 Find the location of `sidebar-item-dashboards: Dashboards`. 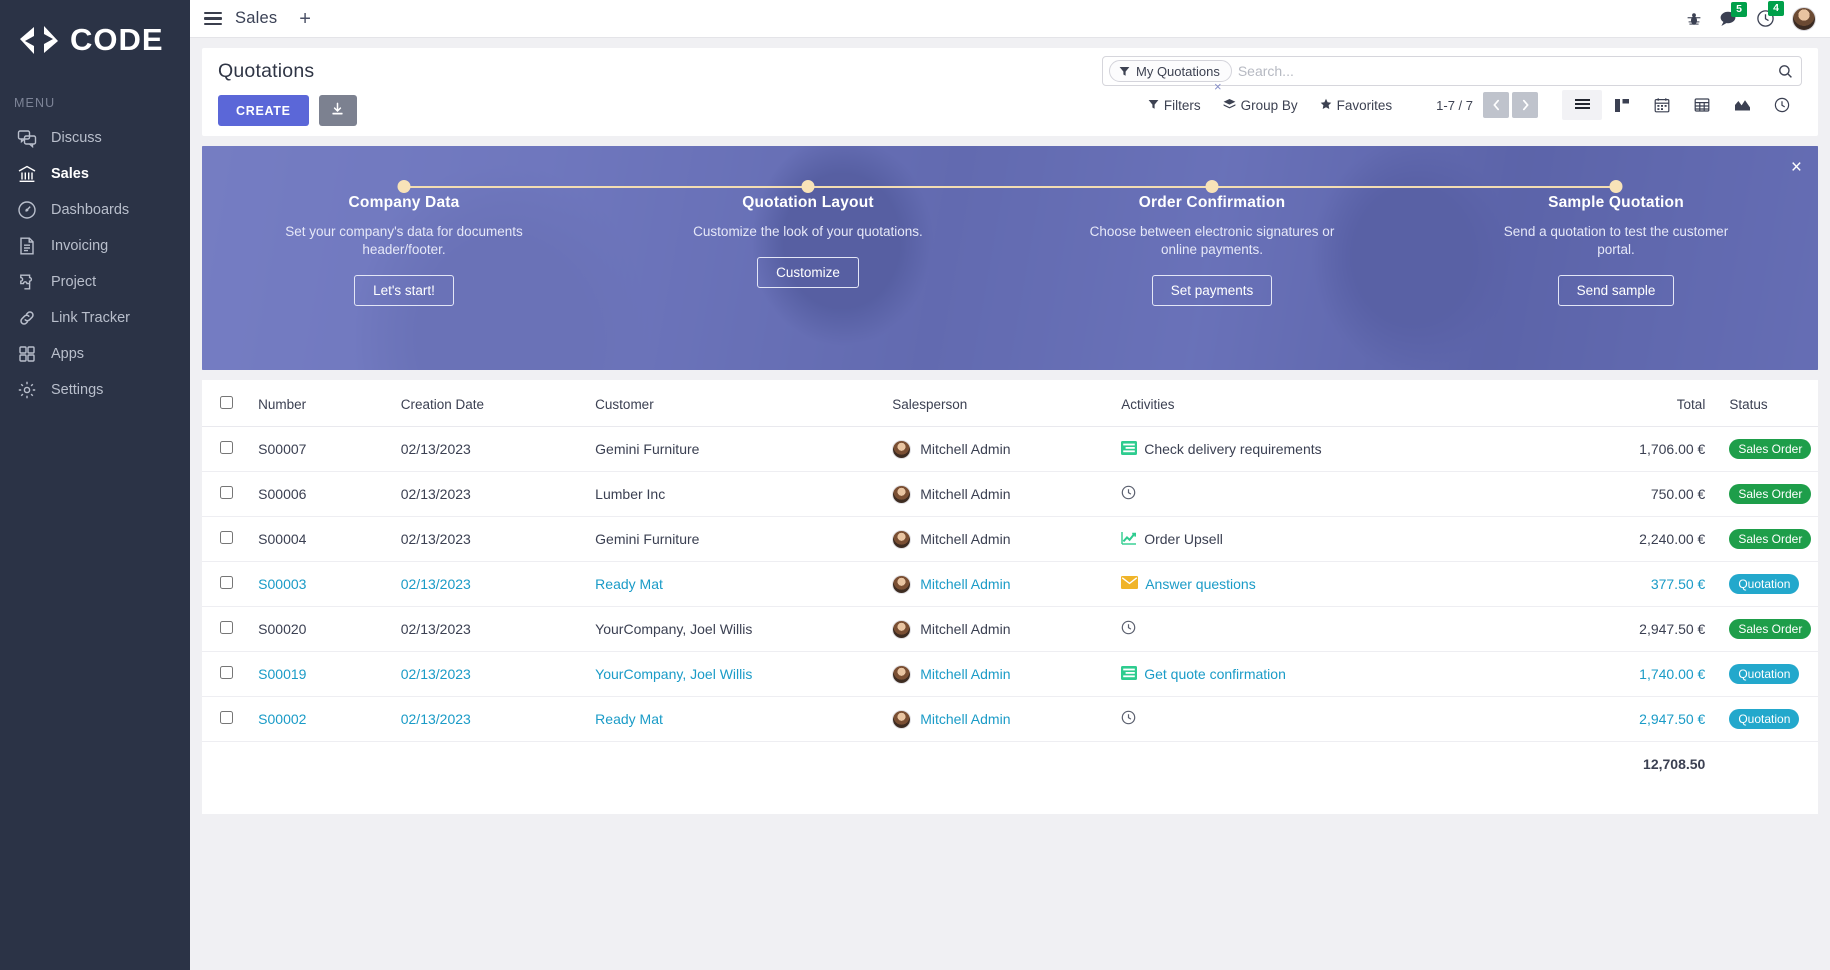

sidebar-item-dashboards: Dashboards is located at coordinates (95, 210).